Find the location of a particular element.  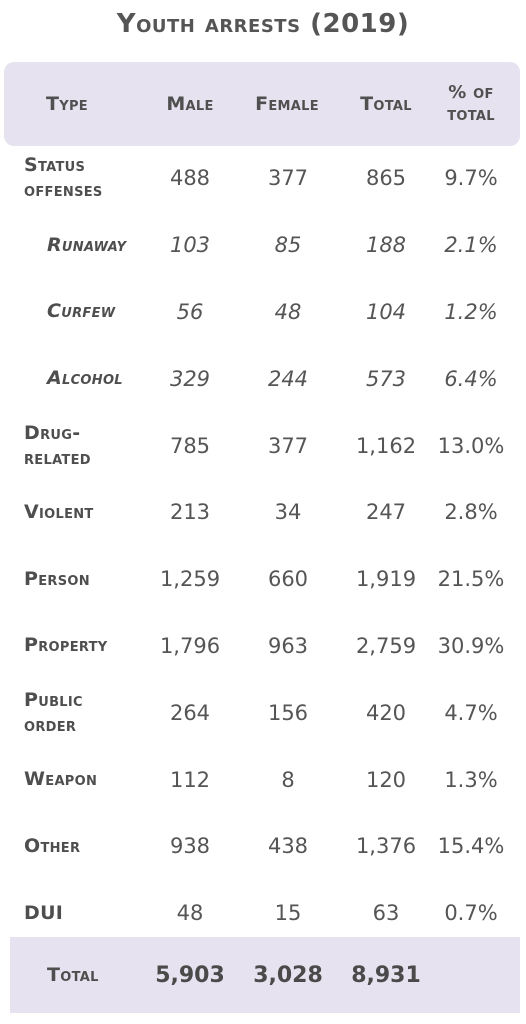

row-type-line1: Weapon is located at coordinates (61, 779).